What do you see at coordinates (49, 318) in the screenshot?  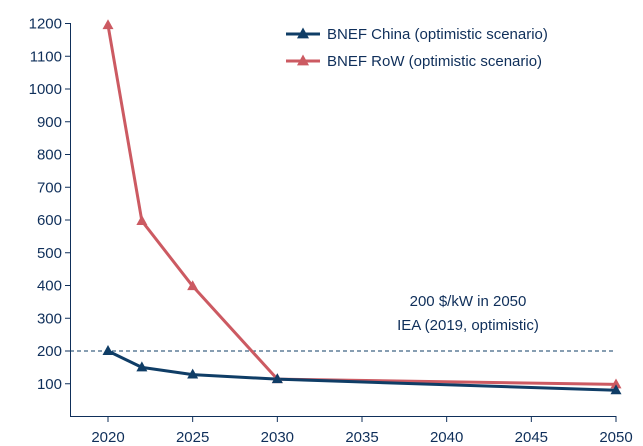 I see `y-tick-label: 300` at bounding box center [49, 318].